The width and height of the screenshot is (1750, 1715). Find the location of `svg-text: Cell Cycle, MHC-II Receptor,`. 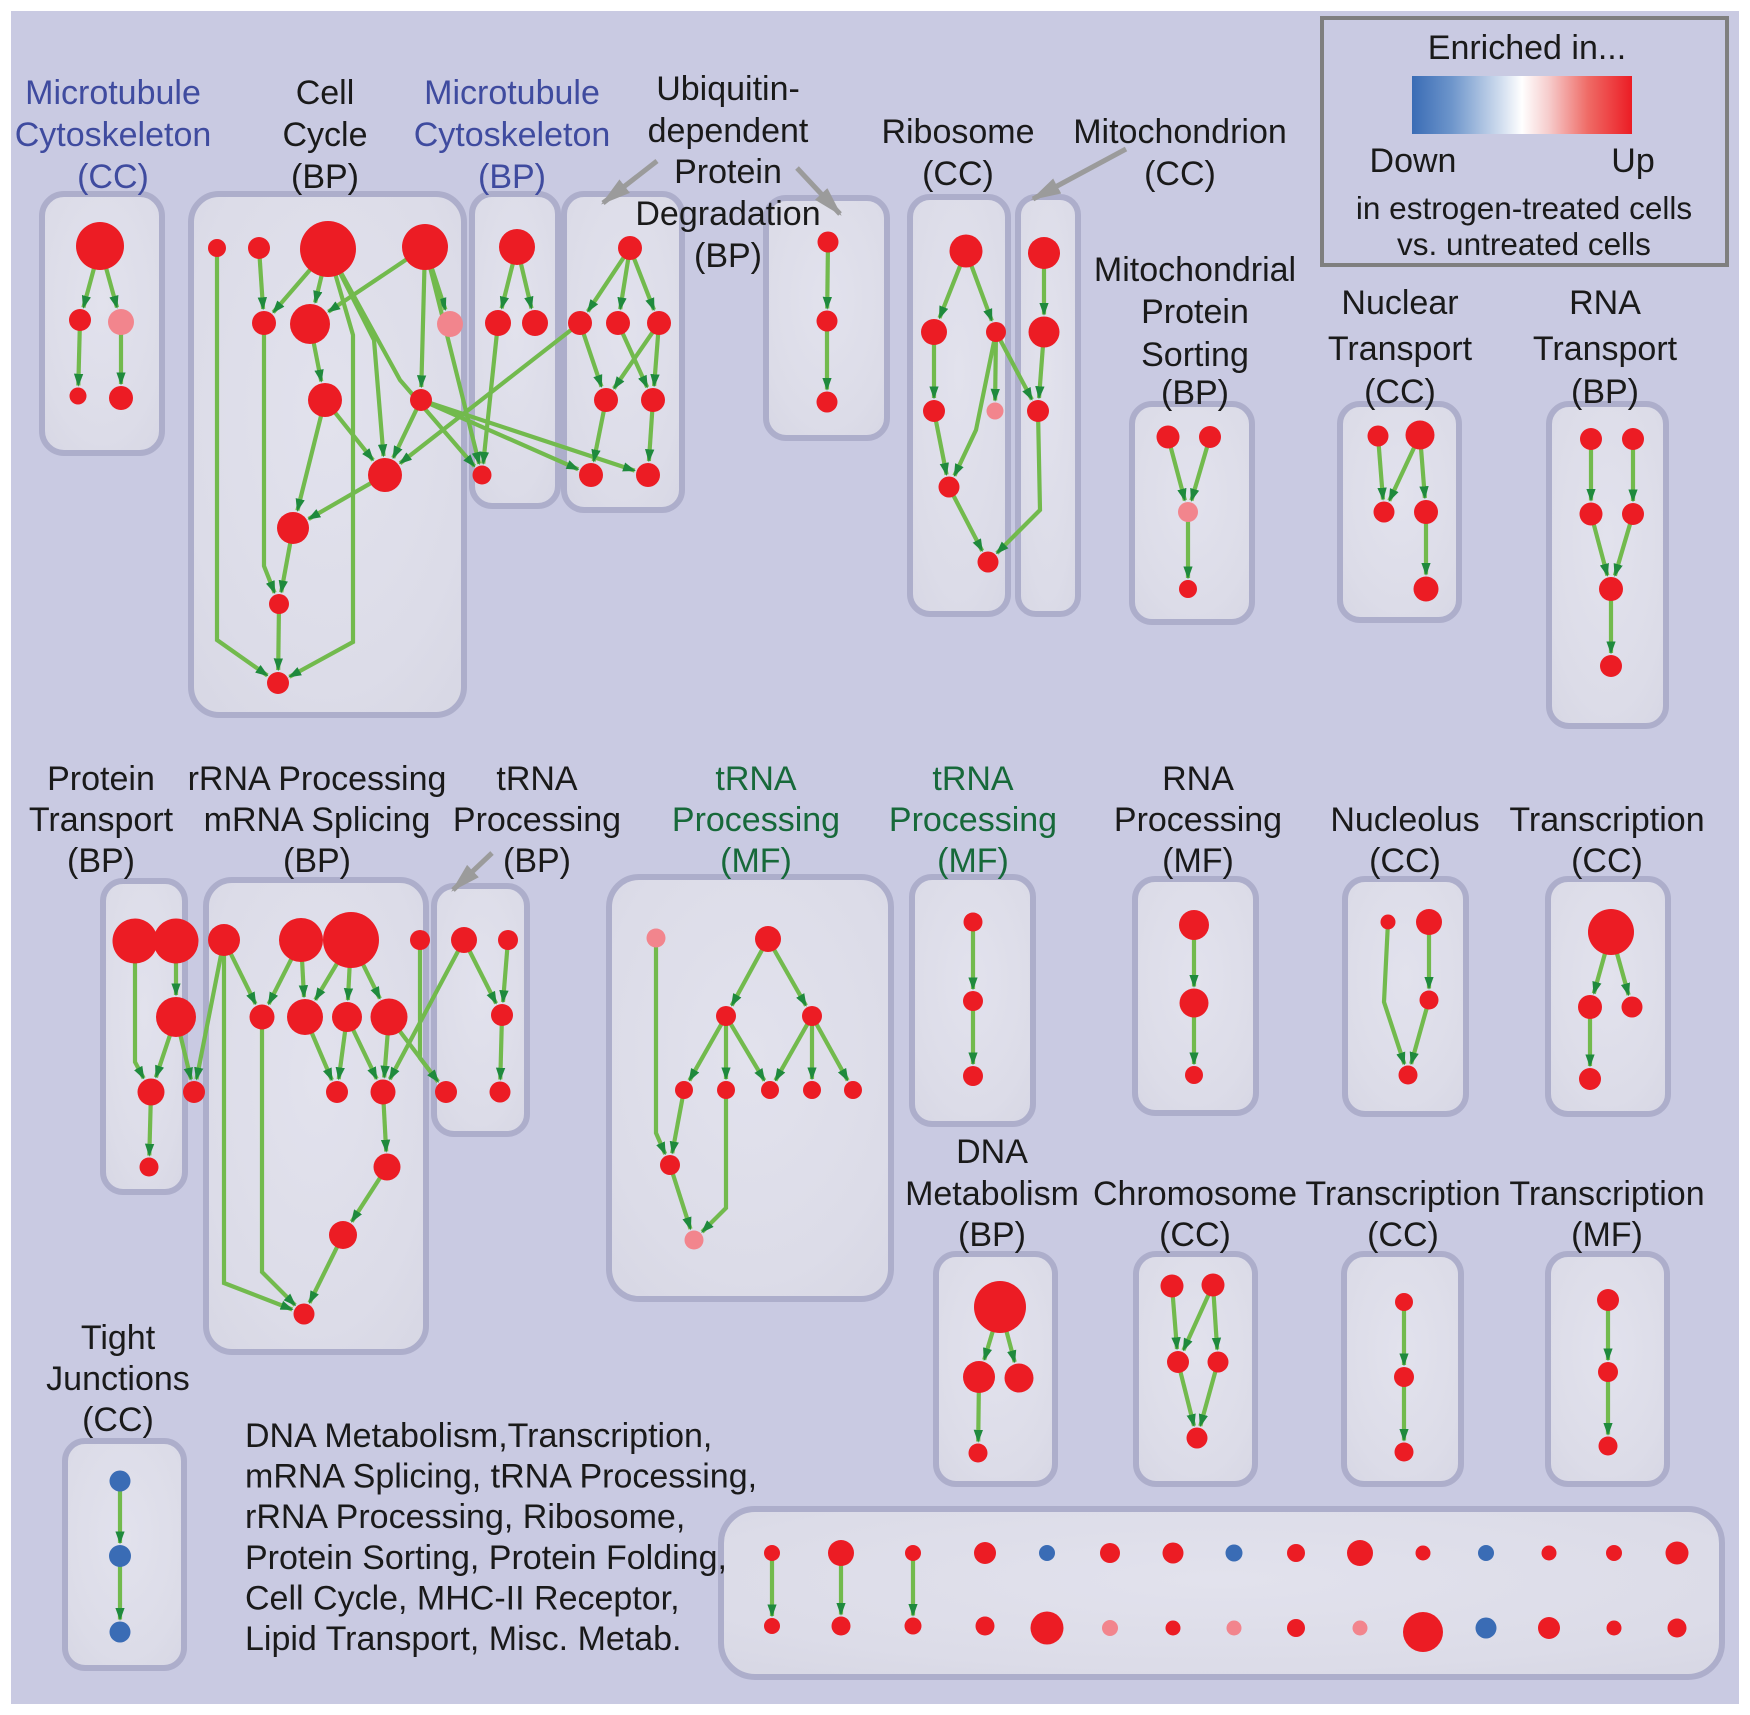

svg-text: Cell Cycle, MHC-II Receptor, is located at coordinates (462, 1598).